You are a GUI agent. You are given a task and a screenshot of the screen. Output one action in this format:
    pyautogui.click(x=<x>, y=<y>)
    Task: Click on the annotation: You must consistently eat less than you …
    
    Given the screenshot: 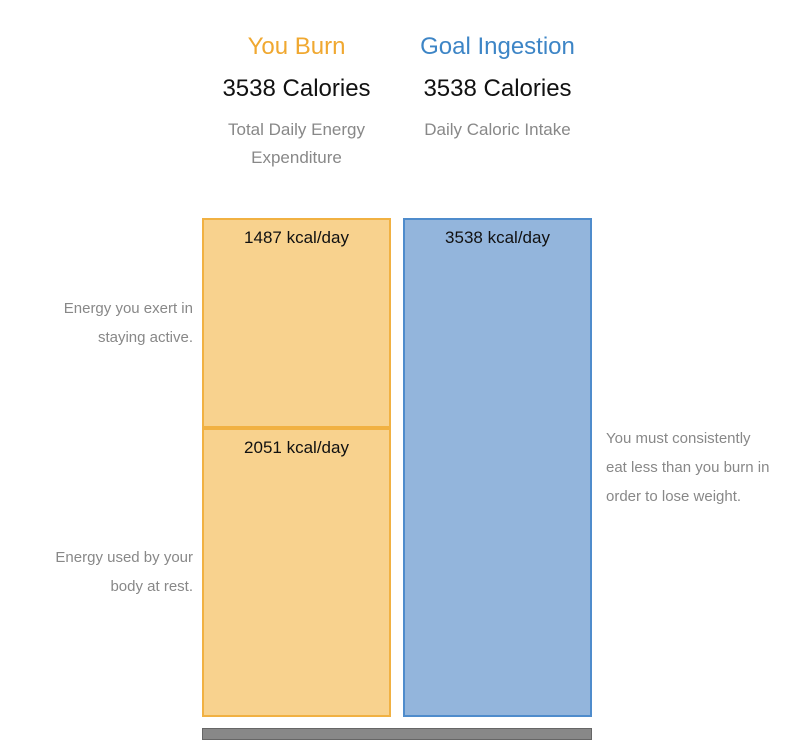 What is the action you would take?
    pyautogui.click(x=688, y=467)
    